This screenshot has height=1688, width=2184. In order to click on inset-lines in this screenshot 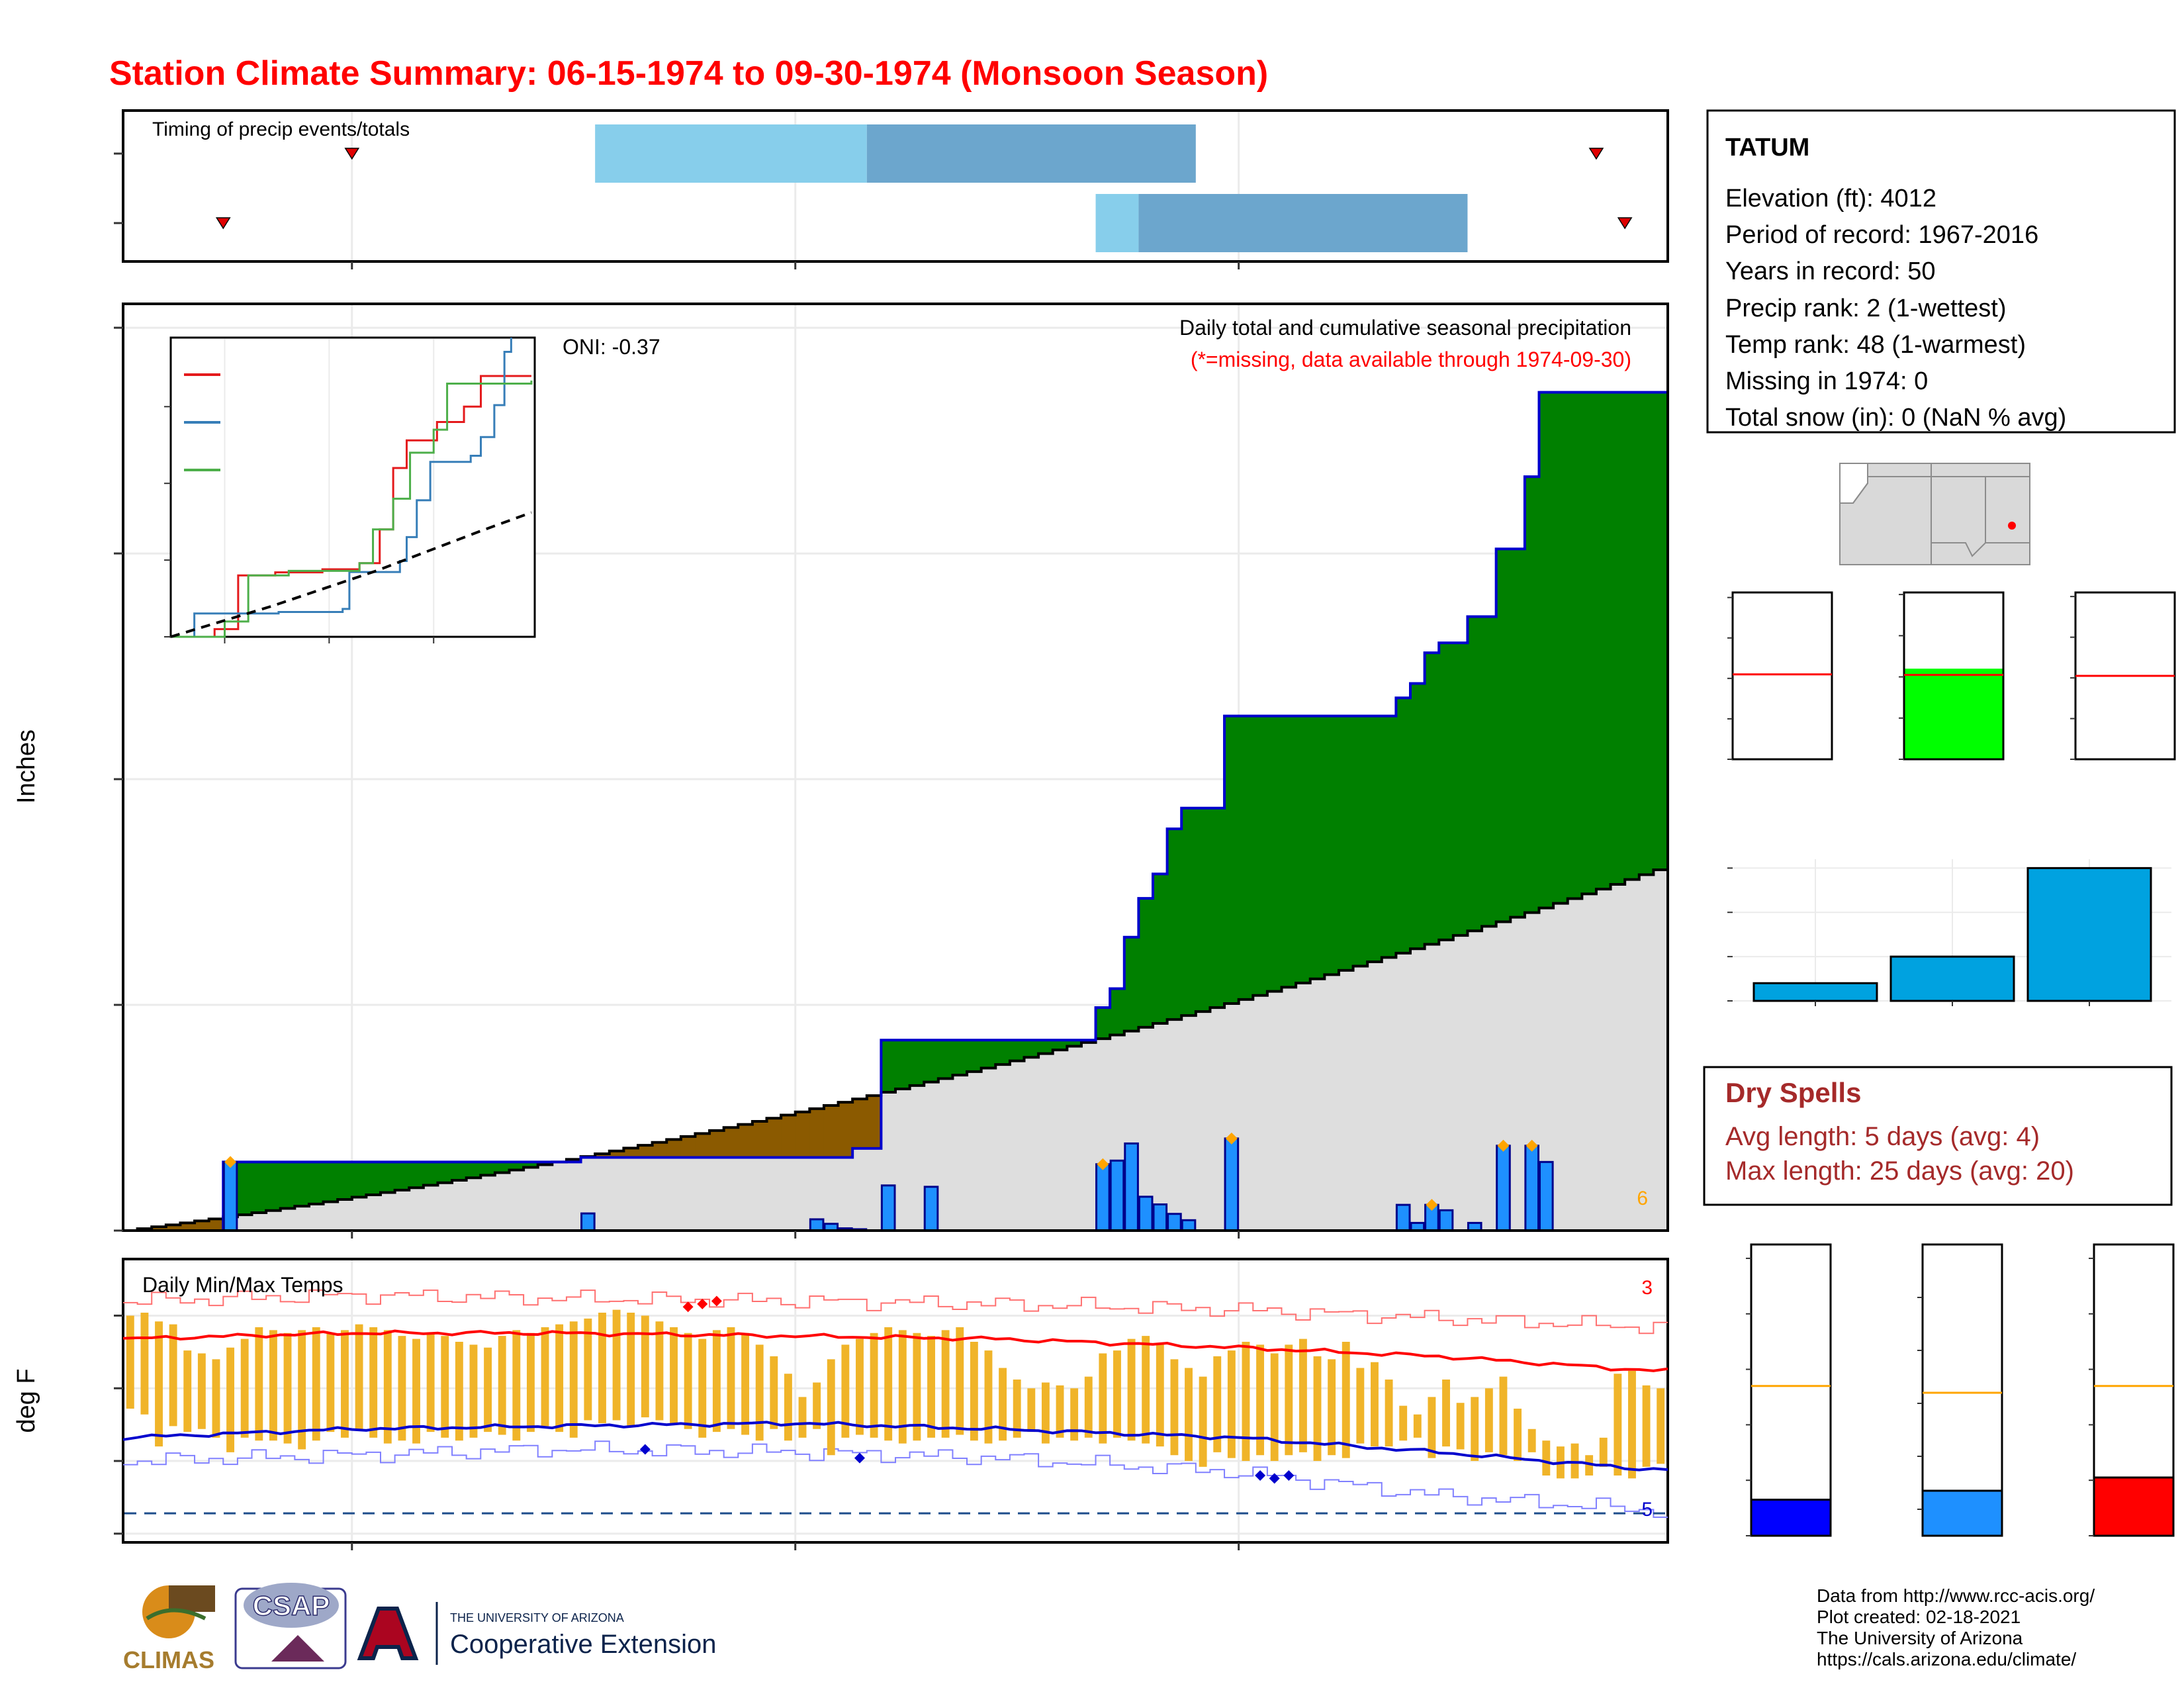, I will do `click(348, 490)`.